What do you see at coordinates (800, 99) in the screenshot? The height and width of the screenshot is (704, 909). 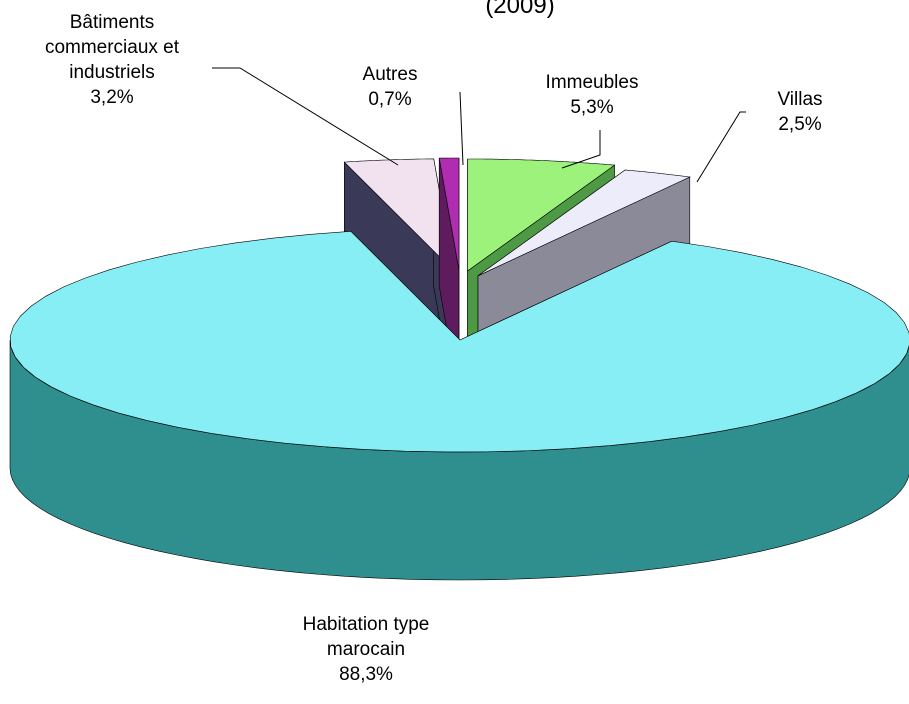 I see `category-label: Villas` at bounding box center [800, 99].